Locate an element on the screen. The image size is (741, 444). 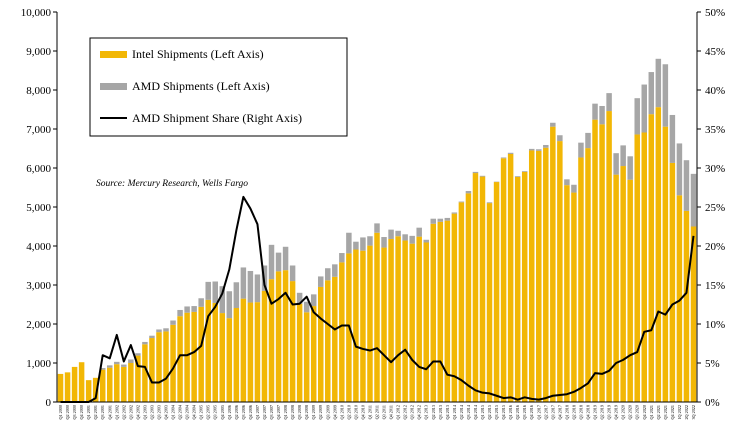
x-tick-label: 2Q 2022 is located at coordinates (686, 412).